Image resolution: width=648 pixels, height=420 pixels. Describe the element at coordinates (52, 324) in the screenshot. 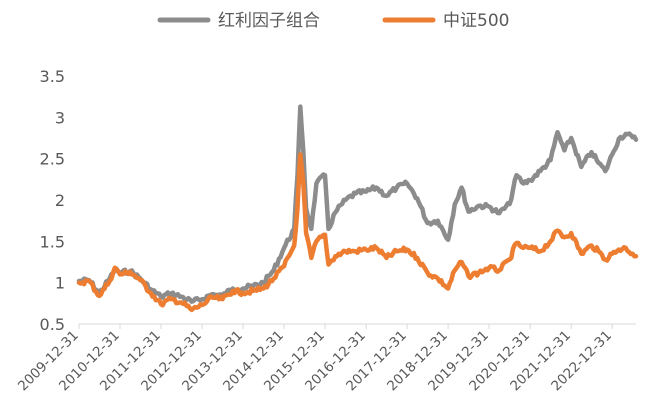

I see `y-tick-label: 0.5` at that location.